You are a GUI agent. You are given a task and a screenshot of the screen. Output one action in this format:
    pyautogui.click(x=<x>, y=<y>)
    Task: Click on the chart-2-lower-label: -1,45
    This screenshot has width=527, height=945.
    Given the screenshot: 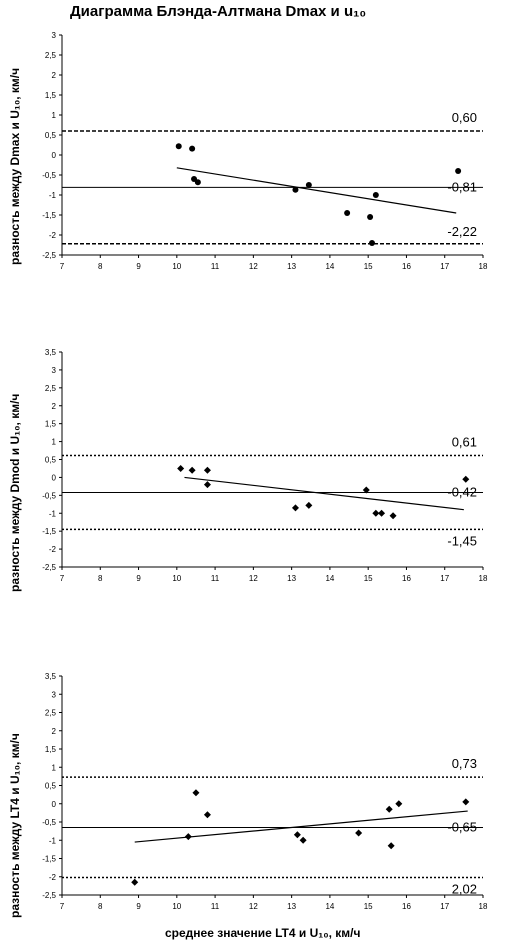 What is the action you would take?
    pyautogui.click(x=462, y=540)
    